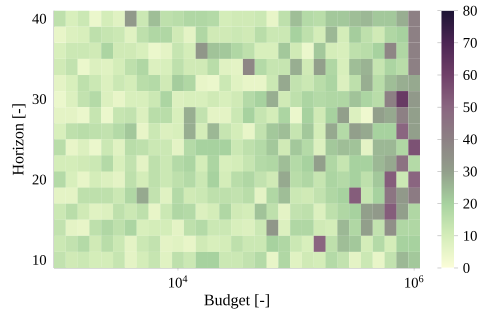 The height and width of the screenshot is (320, 480). What do you see at coordinates (470, 171) in the screenshot?
I see `color-bar-label: 30` at bounding box center [470, 171].